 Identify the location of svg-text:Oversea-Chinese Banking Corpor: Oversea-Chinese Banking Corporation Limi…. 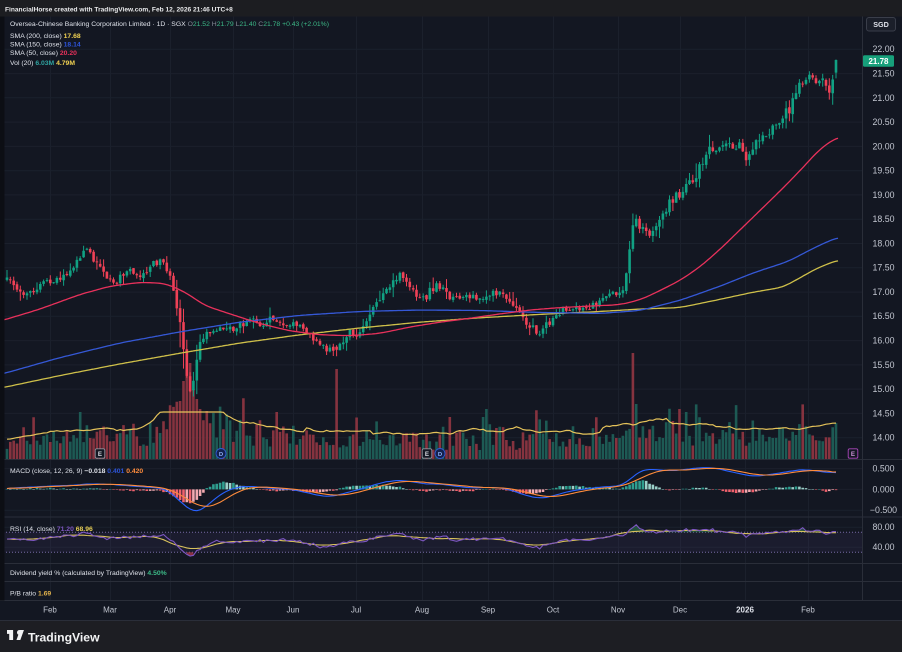
(169, 24).